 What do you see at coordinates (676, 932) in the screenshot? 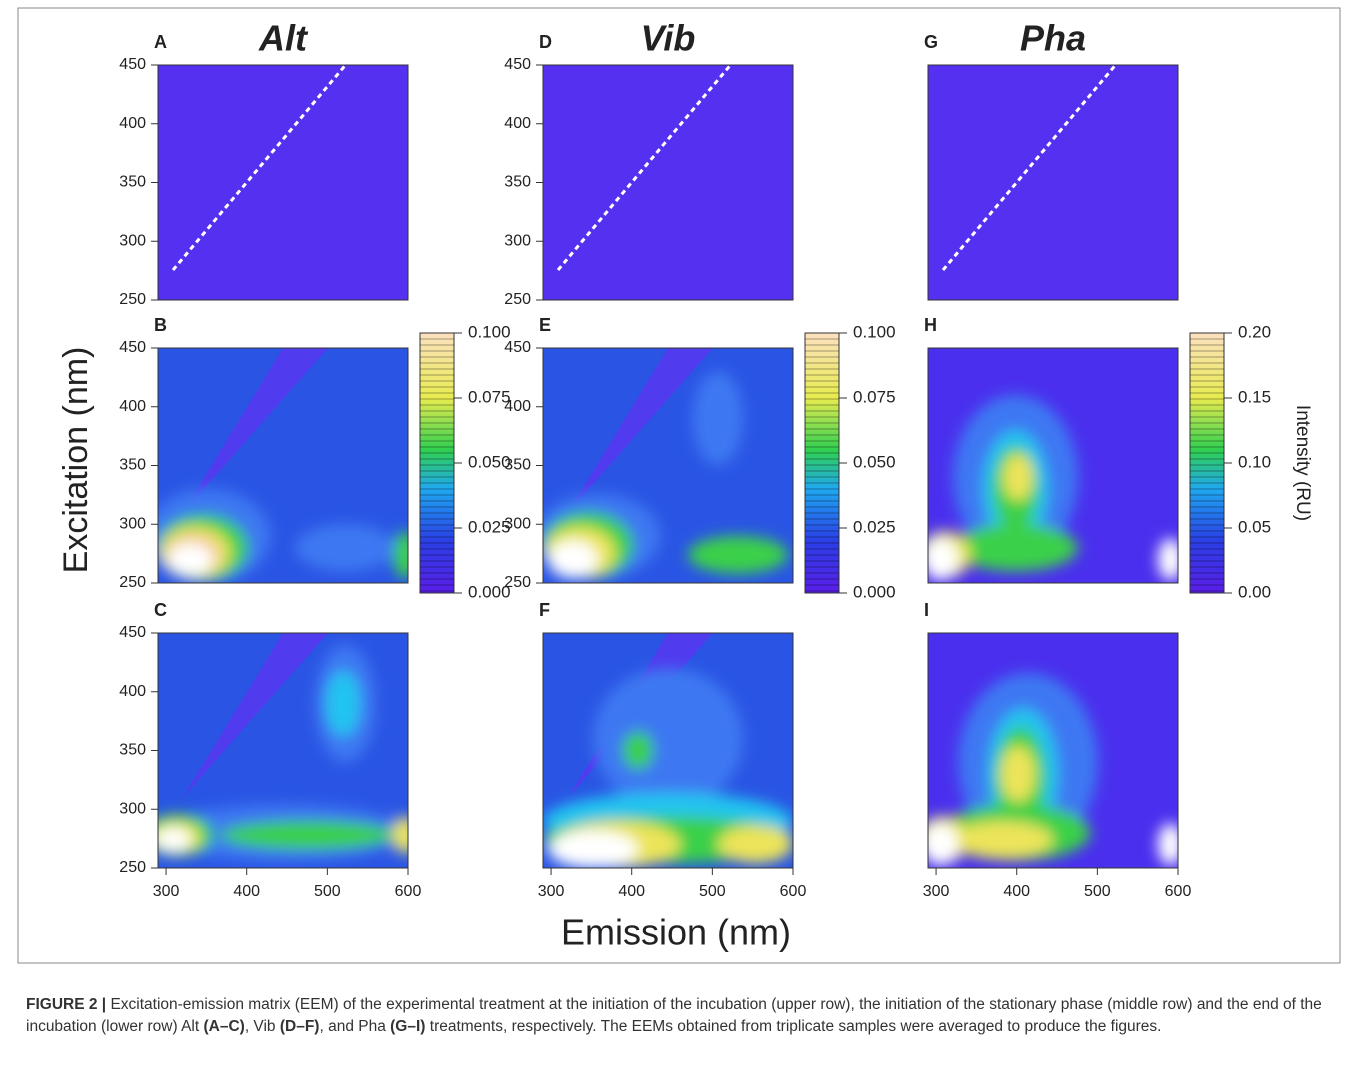
I see `x-axis-label: Emission (nm)` at bounding box center [676, 932].